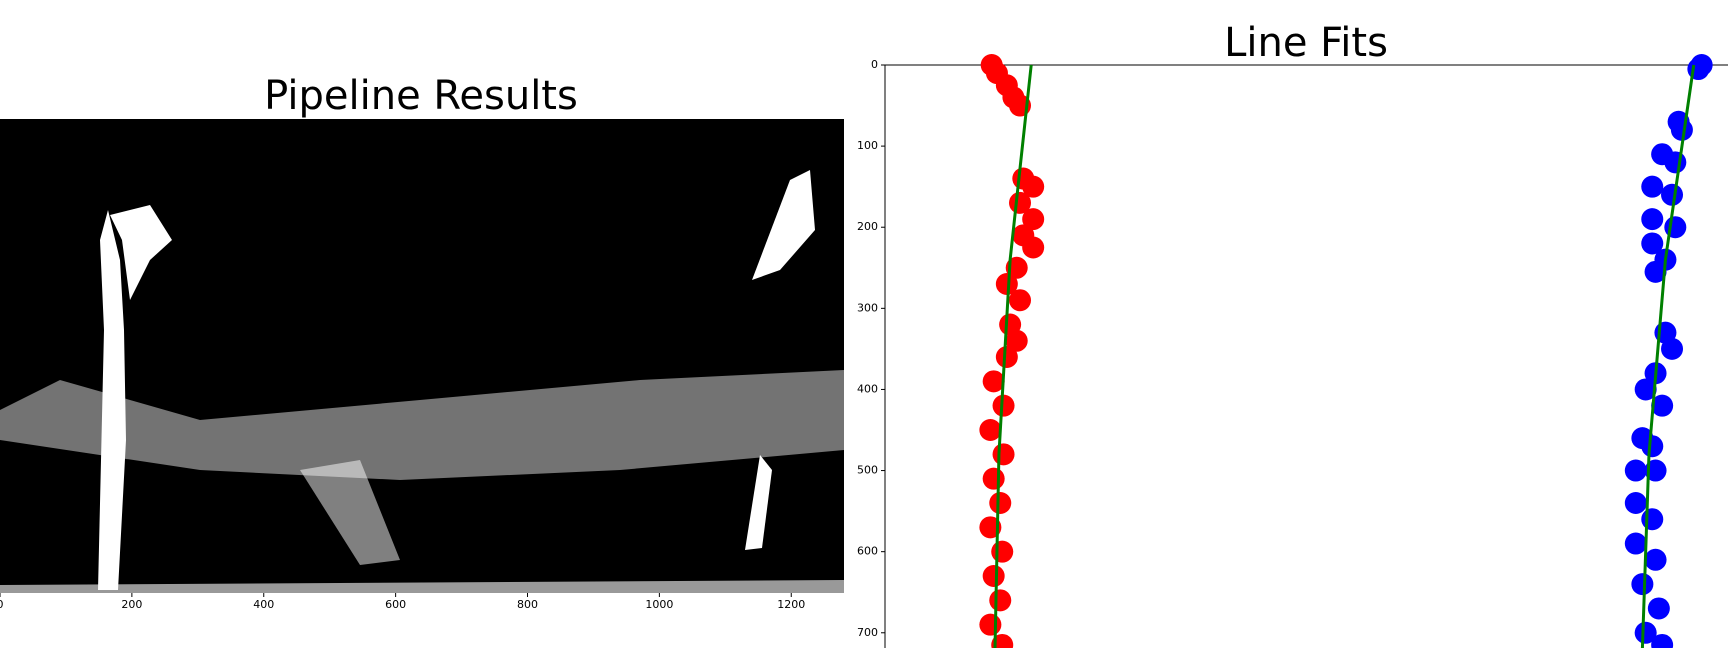 Image resolution: width=1728 pixels, height=648 pixels. What do you see at coordinates (867, 307) in the screenshot?
I see `y-tick-label: 300` at bounding box center [867, 307].